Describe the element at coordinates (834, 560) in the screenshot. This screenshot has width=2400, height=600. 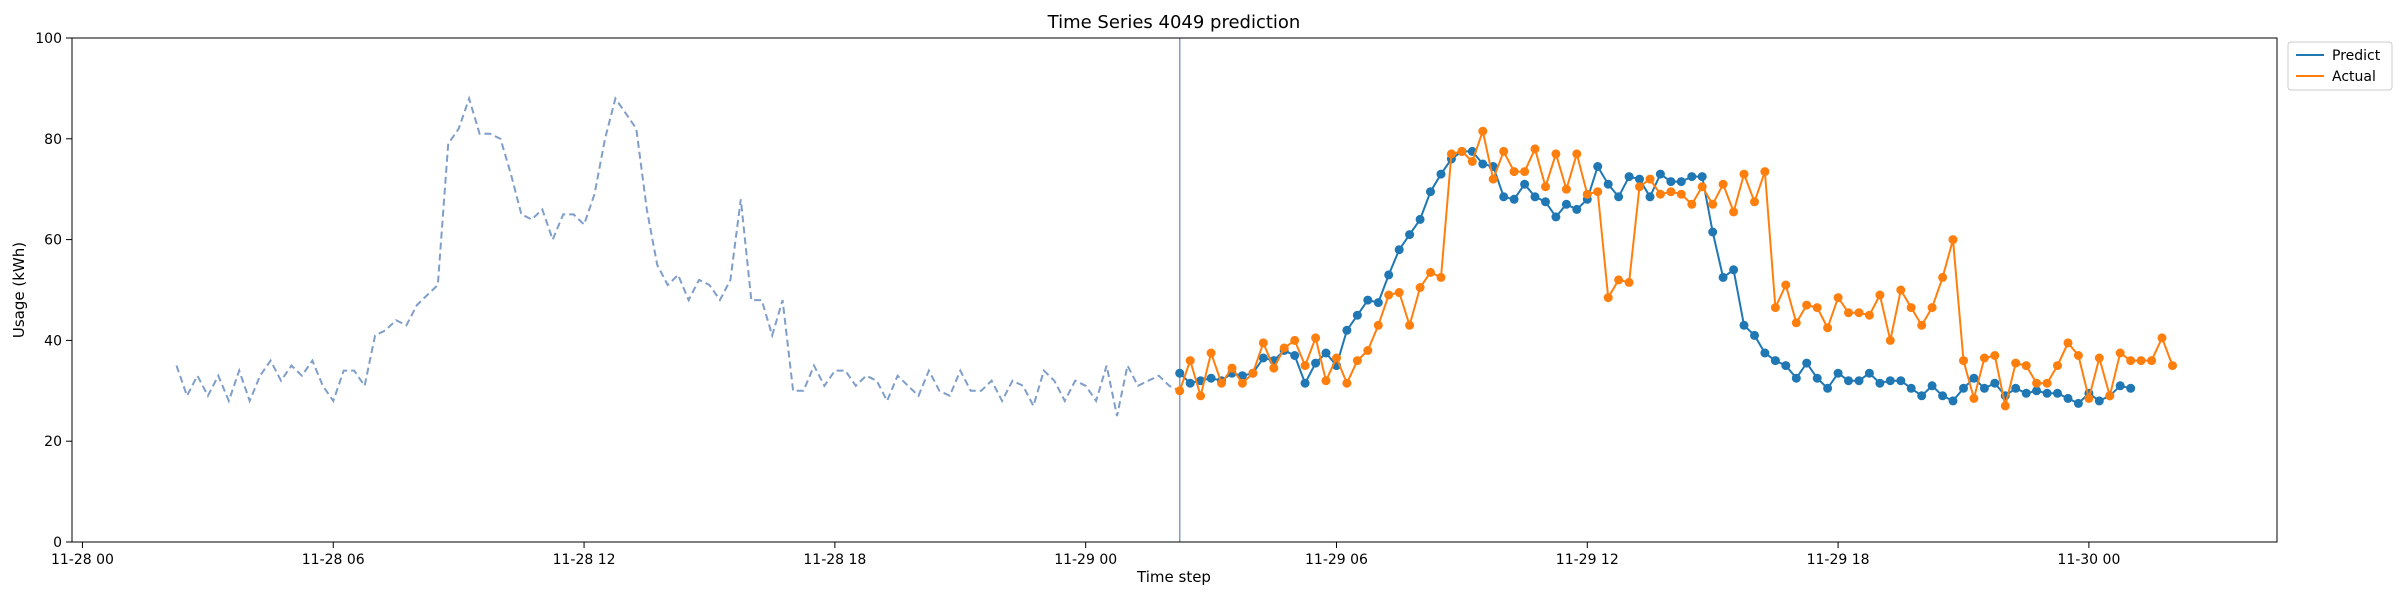
I see `x-tick-label: 11-28 18` at that location.